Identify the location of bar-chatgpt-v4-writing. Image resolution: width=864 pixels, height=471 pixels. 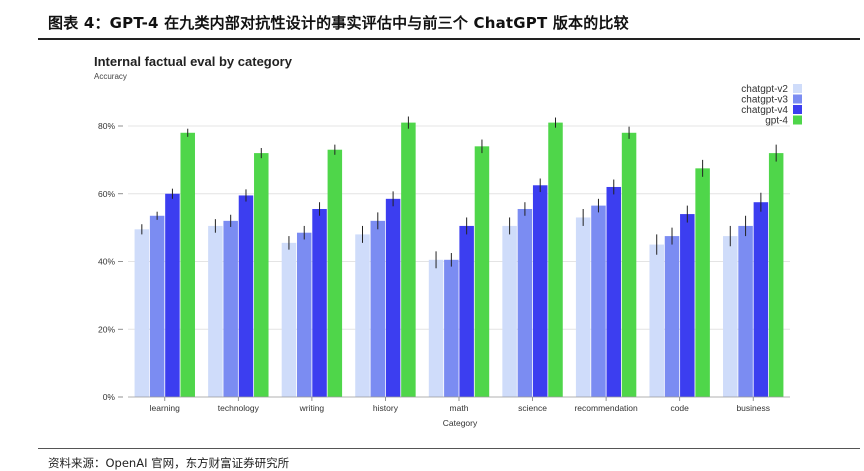
(319, 302).